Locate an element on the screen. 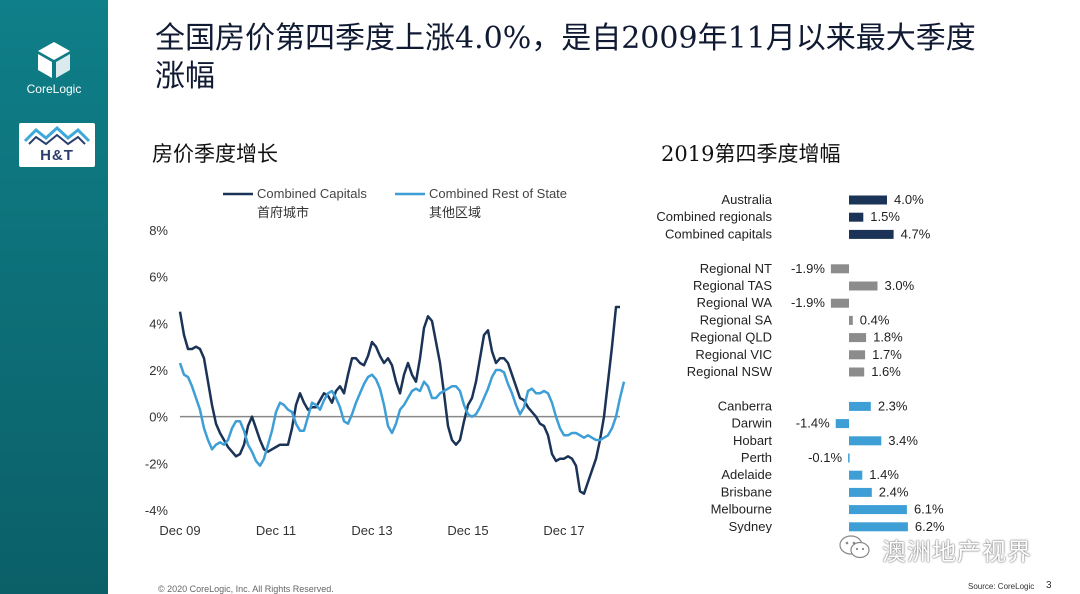  x-tick-label: Dec 13 is located at coordinates (371, 530).